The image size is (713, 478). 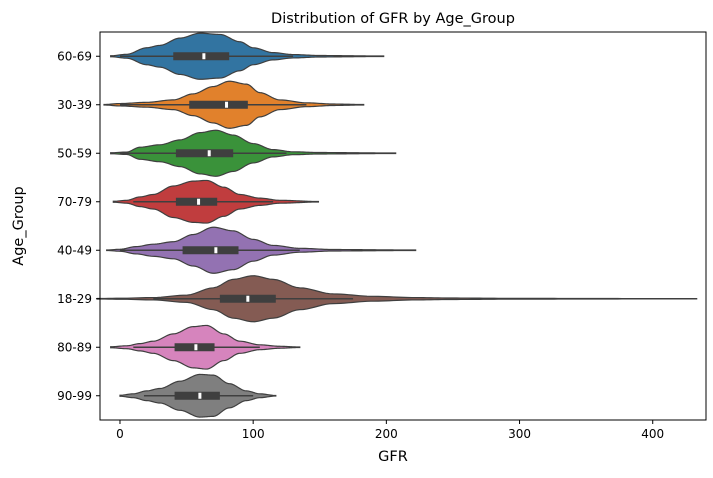 What do you see at coordinates (74, 105) in the screenshot?
I see `y-tick-label-30-39: 30-39` at bounding box center [74, 105].